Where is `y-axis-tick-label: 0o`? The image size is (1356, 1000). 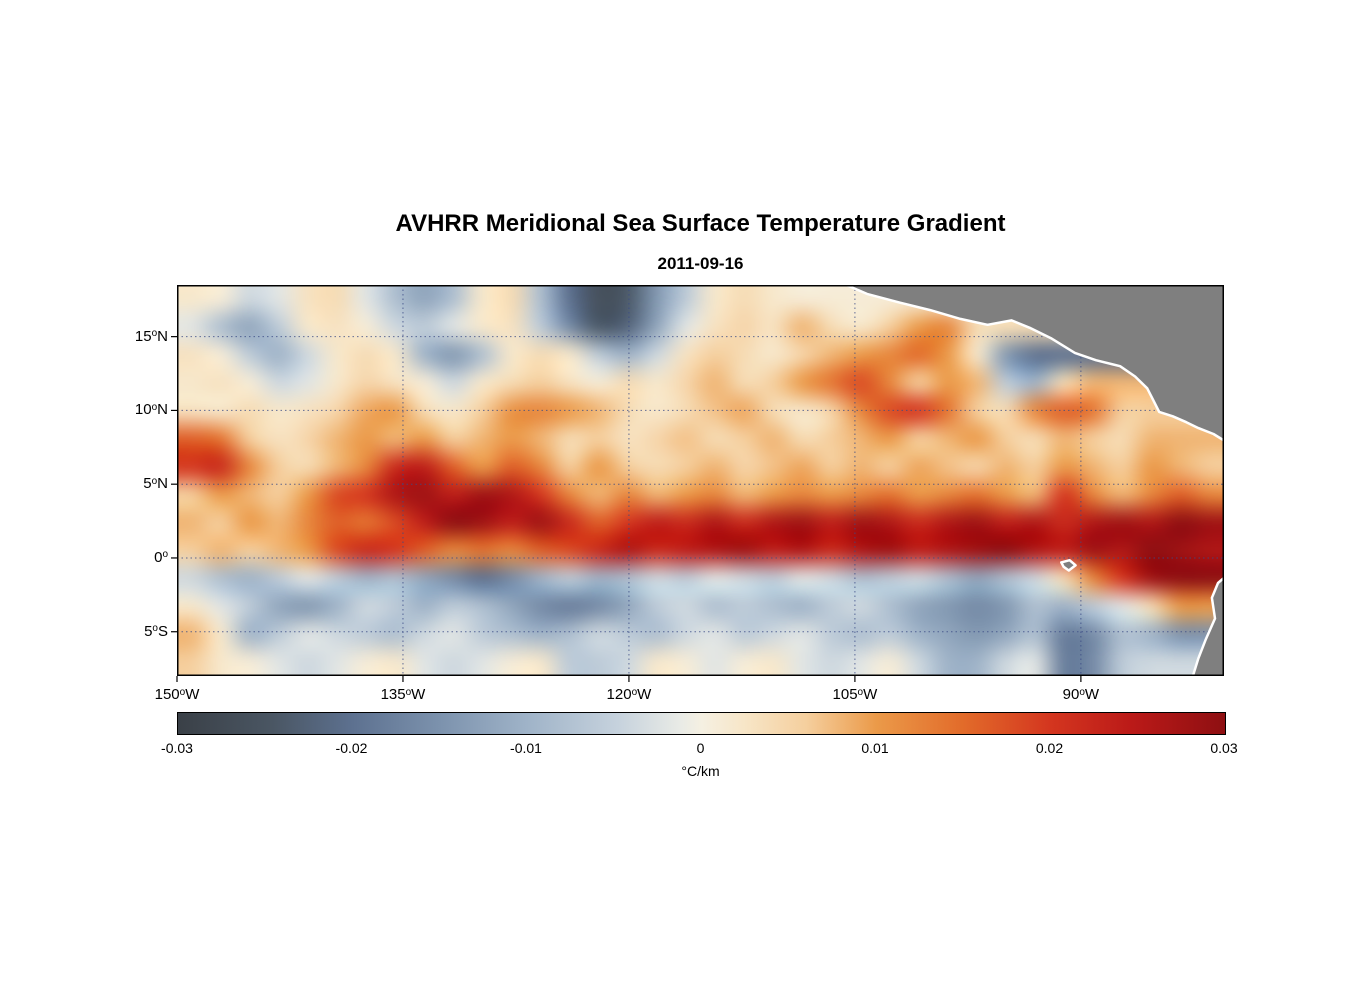
y-axis-tick-label: 0o is located at coordinates (161, 557).